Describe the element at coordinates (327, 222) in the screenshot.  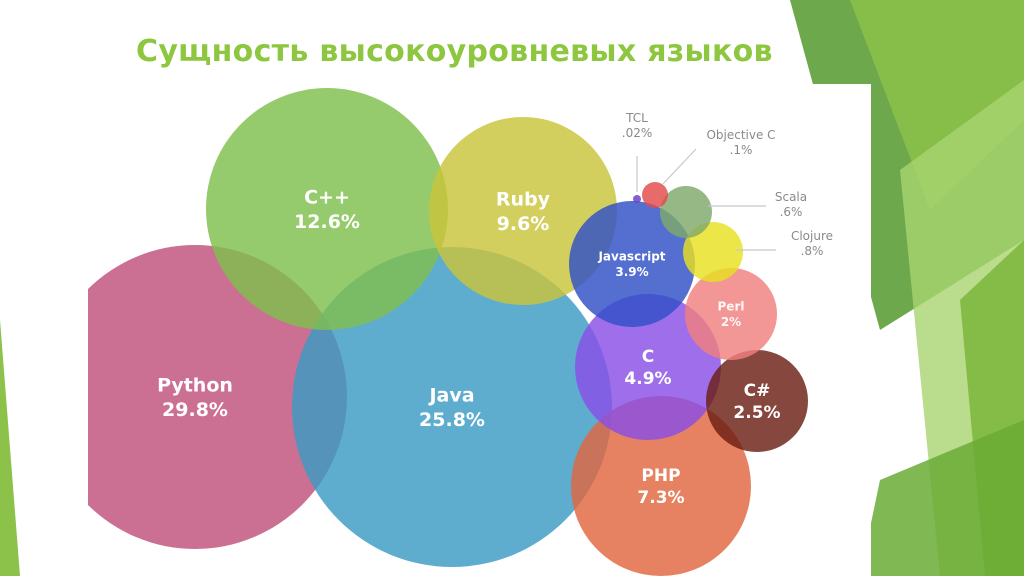
I see `bubble-value-c: 12.6%` at that location.